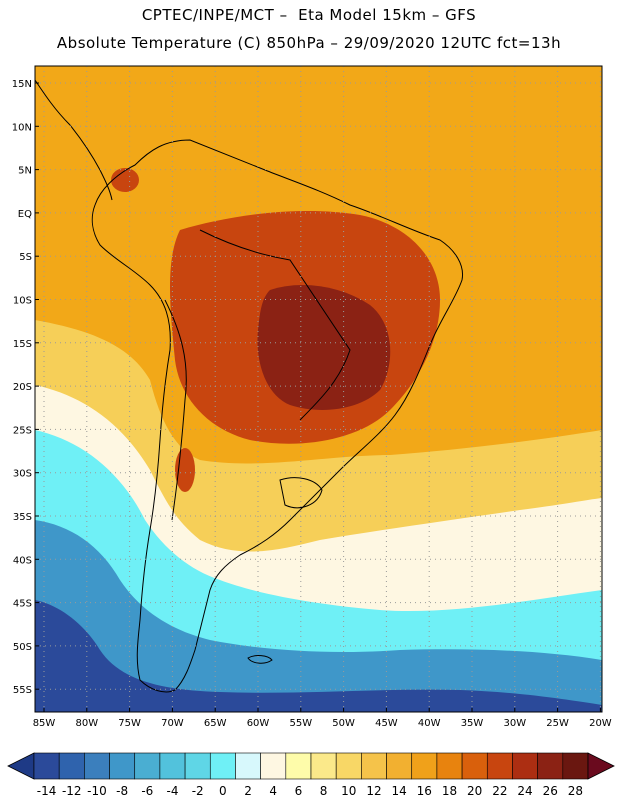  What do you see at coordinates (25, 171) in the screenshot?
I see `lat-tick-label: 5N` at bounding box center [25, 171].